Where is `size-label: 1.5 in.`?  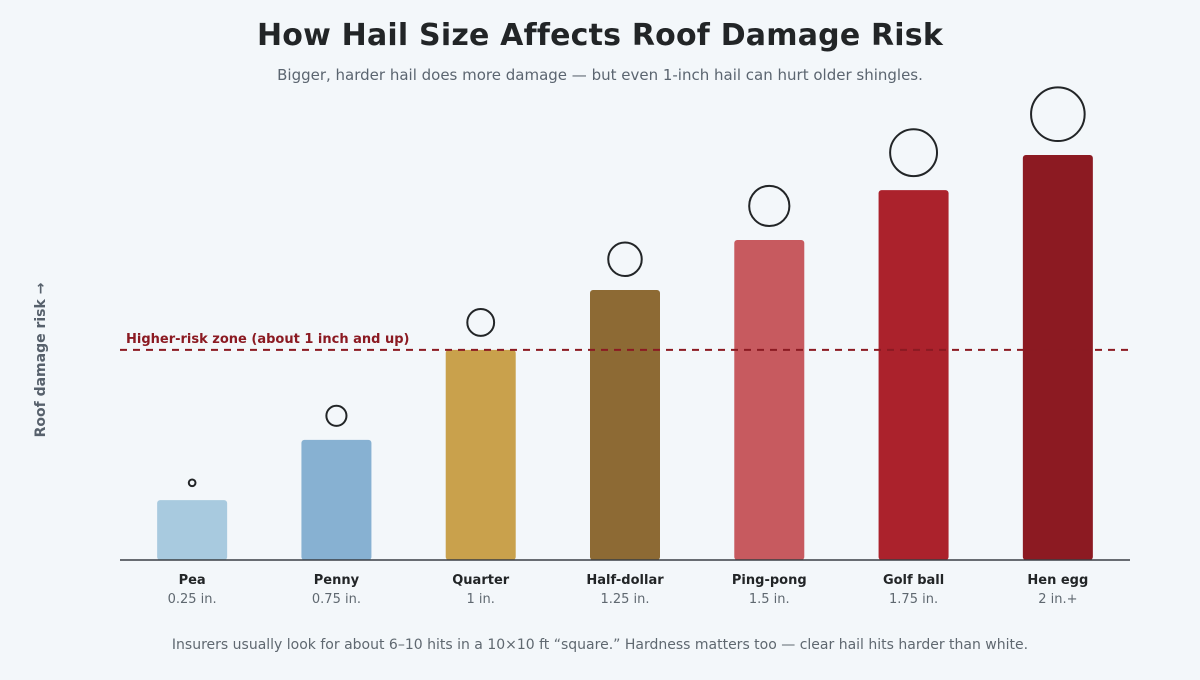 size-label: 1.5 in. is located at coordinates (769, 599).